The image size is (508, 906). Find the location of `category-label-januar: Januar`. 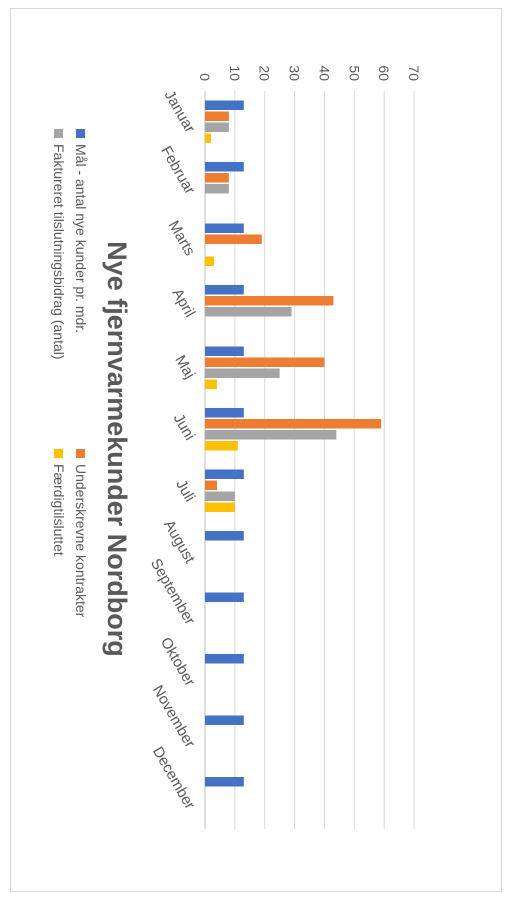

category-label-januar: Januar is located at coordinates (180, 112).